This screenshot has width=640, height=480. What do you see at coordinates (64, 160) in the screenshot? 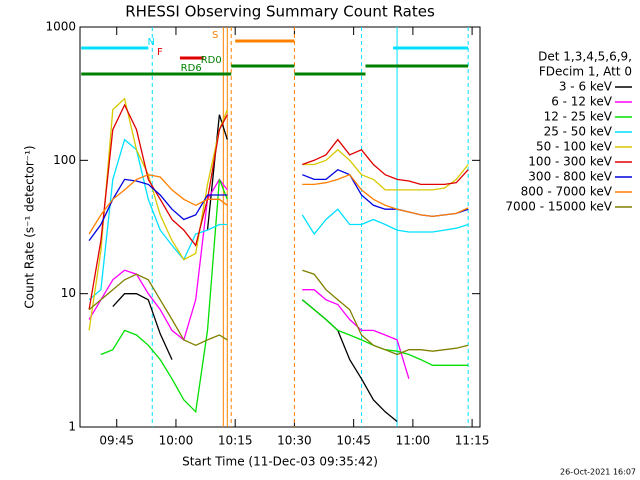
I see `y-tick-label: 100` at bounding box center [64, 160].